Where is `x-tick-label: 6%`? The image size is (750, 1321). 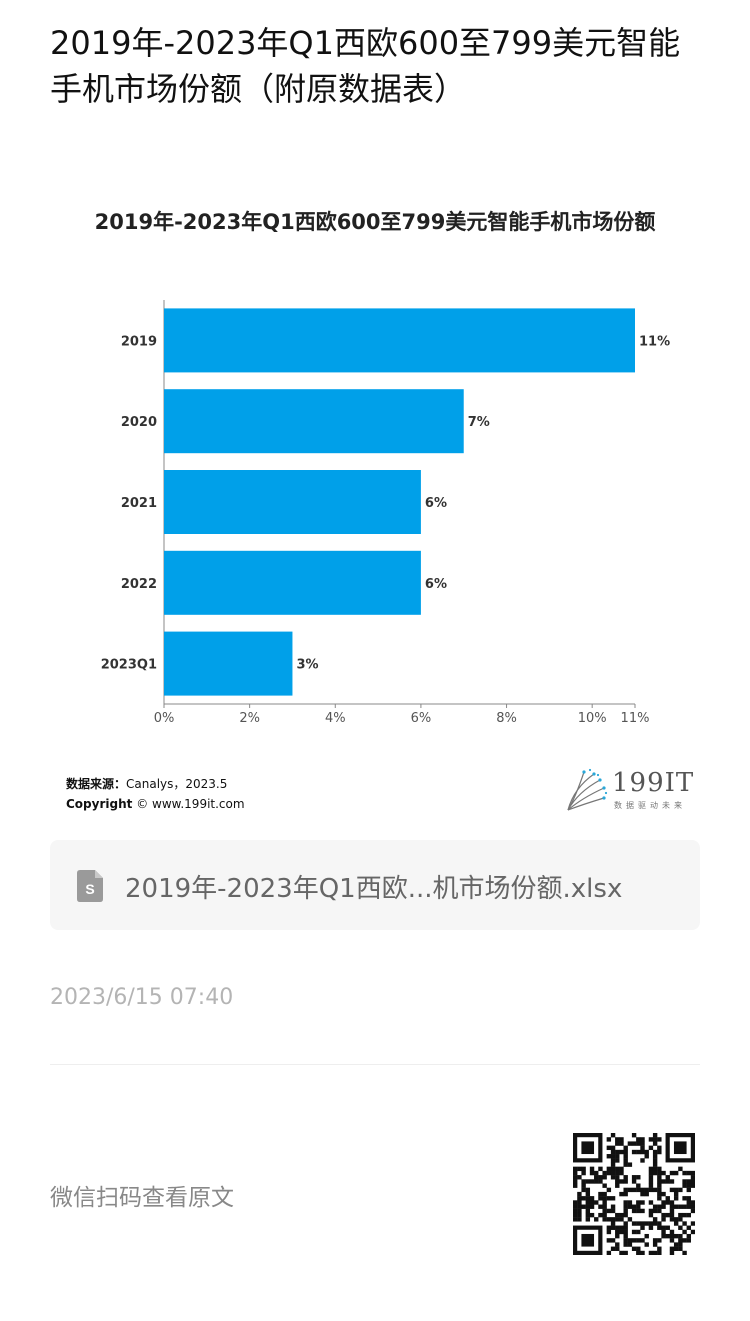
x-tick-label: 6% is located at coordinates (421, 718).